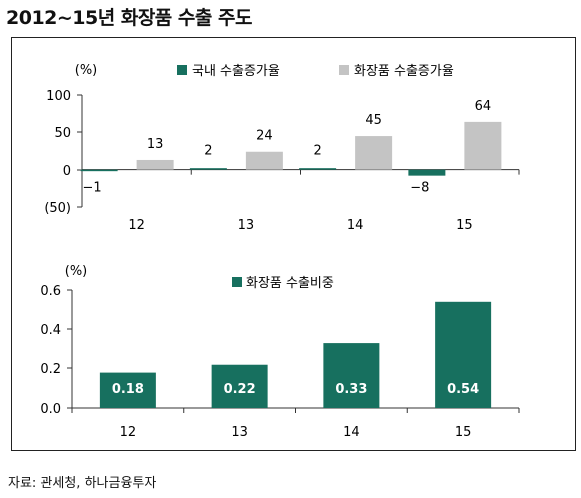  I want to click on page-title: 2012~15년 화장품 수출 주도, so click(129, 18).